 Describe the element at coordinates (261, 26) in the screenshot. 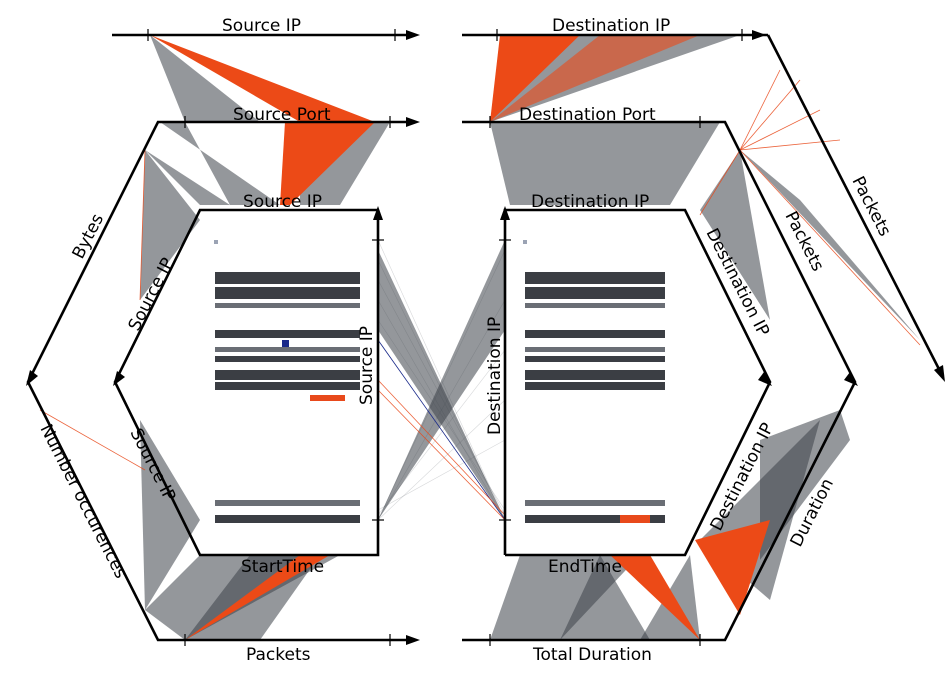

I see `label-source-ip-top: Source IP` at that location.